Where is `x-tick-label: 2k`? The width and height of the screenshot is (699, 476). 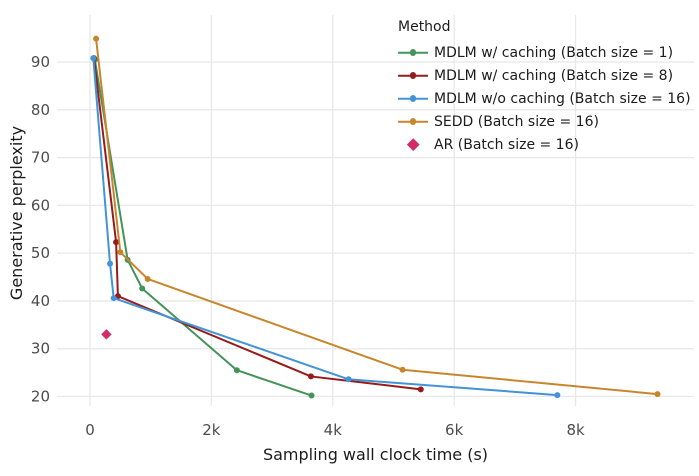
x-tick-label: 2k is located at coordinates (211, 430).